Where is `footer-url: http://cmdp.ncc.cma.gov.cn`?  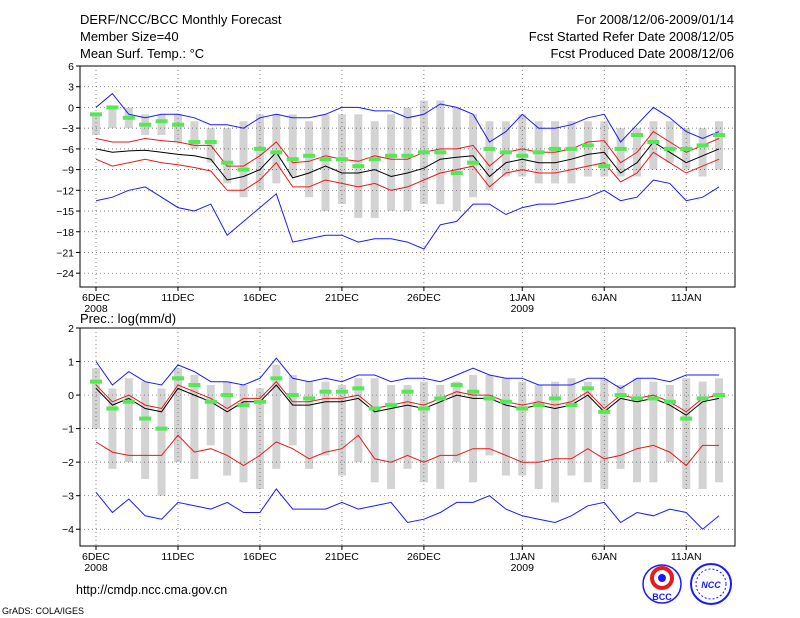
footer-url: http://cmdp.ncc.cma.gov.cn is located at coordinates (151, 590).